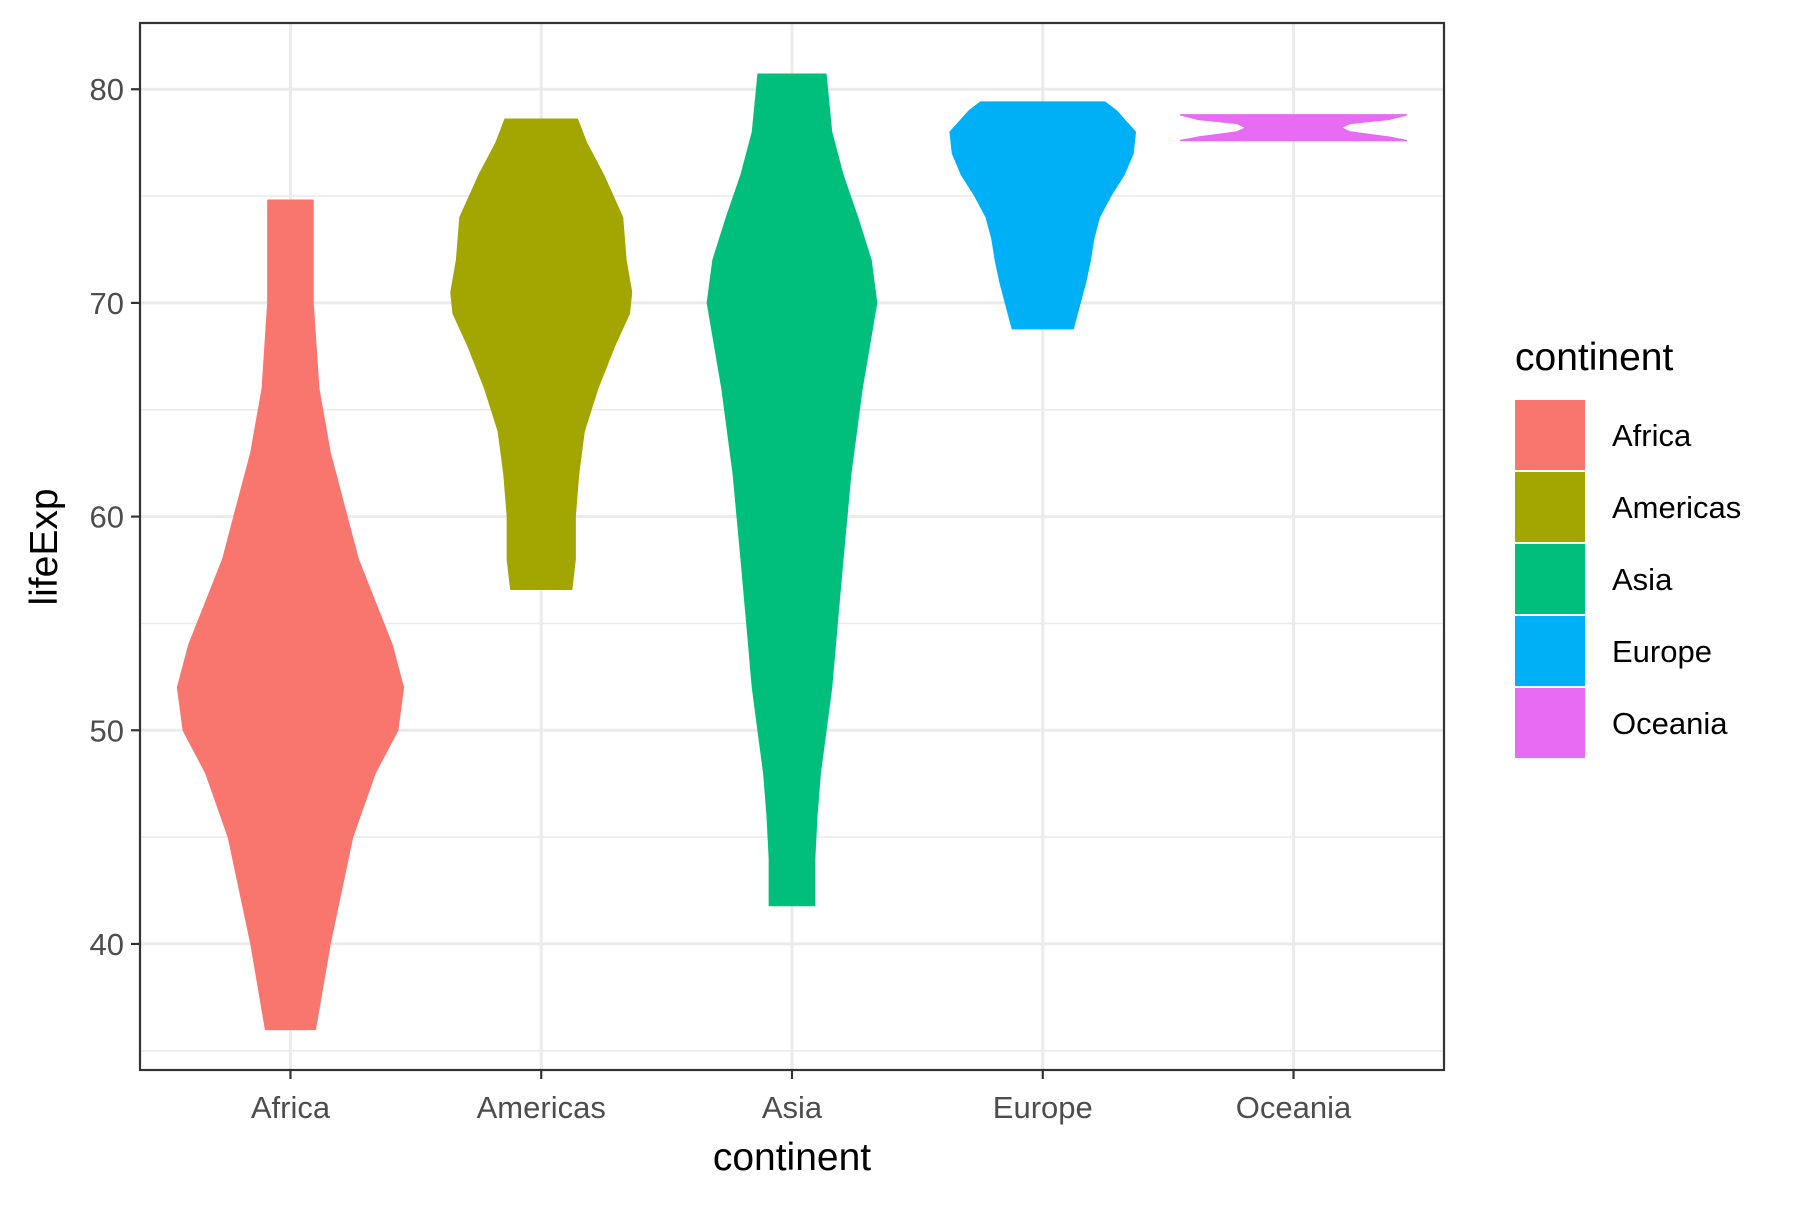 Image resolution: width=1800 pixels, height=1205 pixels. I want to click on x-tick-label: Africa, so click(291, 1107).